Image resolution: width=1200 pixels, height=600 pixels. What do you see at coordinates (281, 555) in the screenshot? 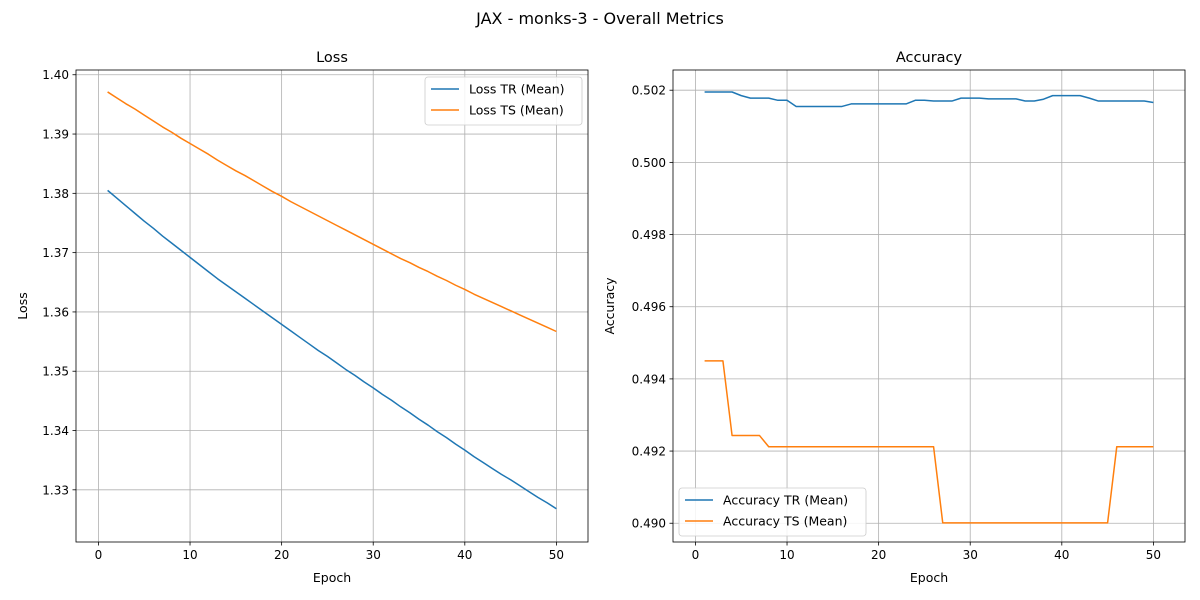
I see `loss-x-tick-label: 20` at bounding box center [281, 555].